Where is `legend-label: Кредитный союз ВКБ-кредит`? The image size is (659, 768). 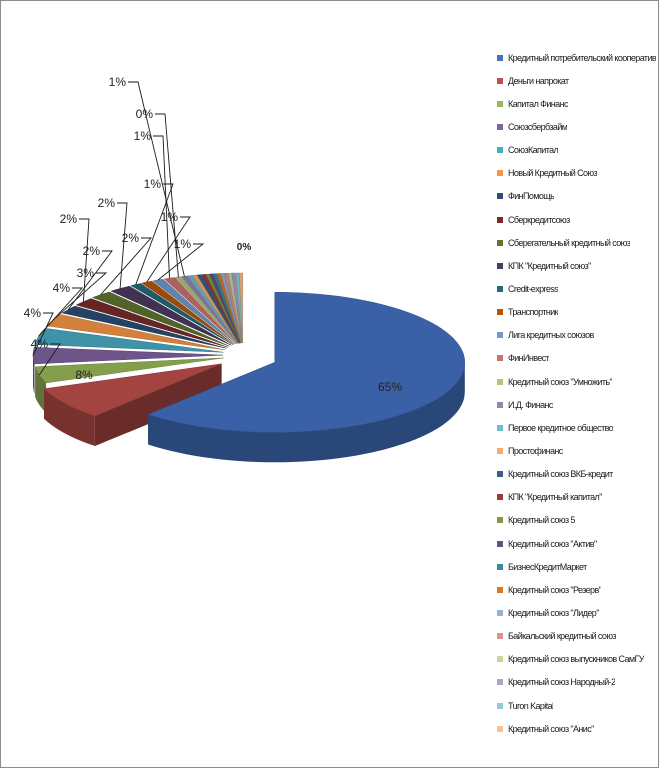 legend-label: Кредитный союз ВКБ-кредит is located at coordinates (560, 474).